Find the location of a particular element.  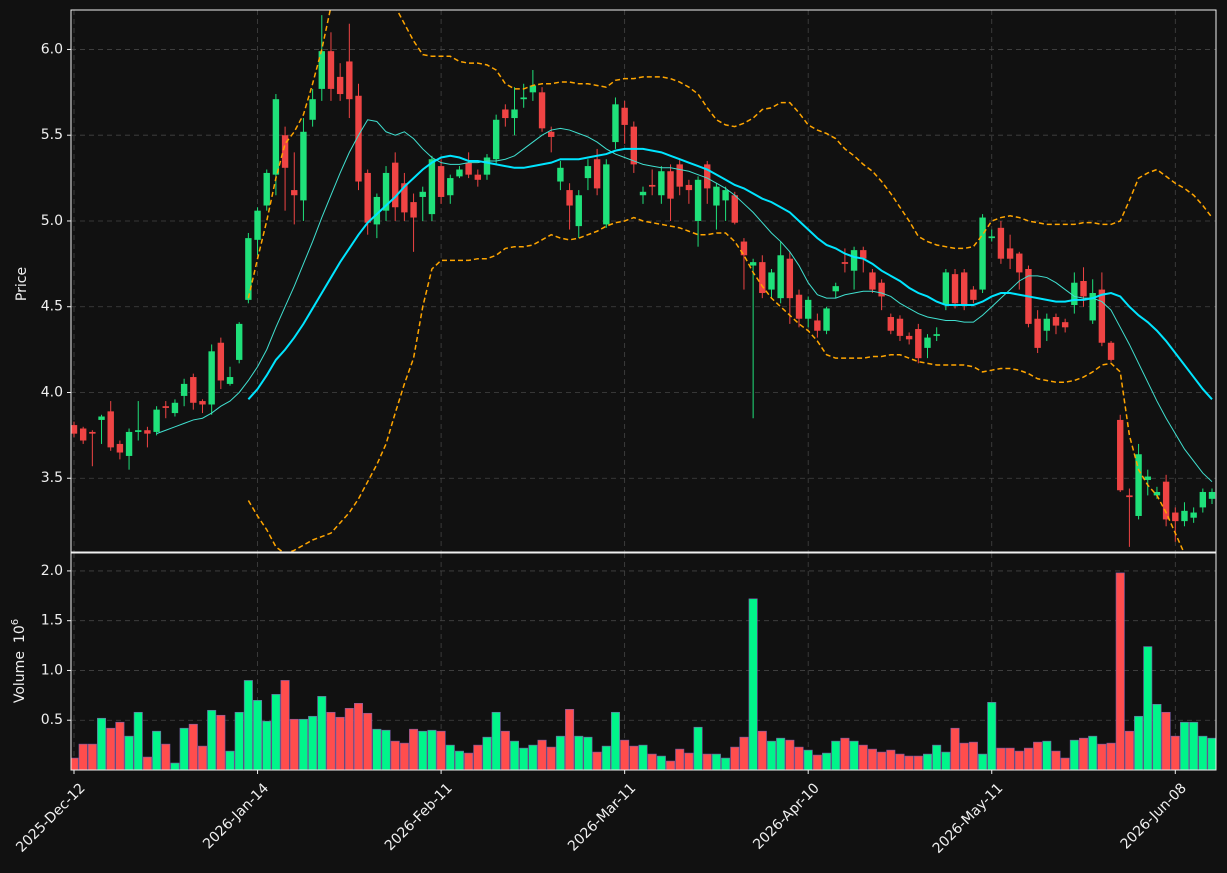

volume-tick-label: 0.5 is located at coordinates (52, 720).